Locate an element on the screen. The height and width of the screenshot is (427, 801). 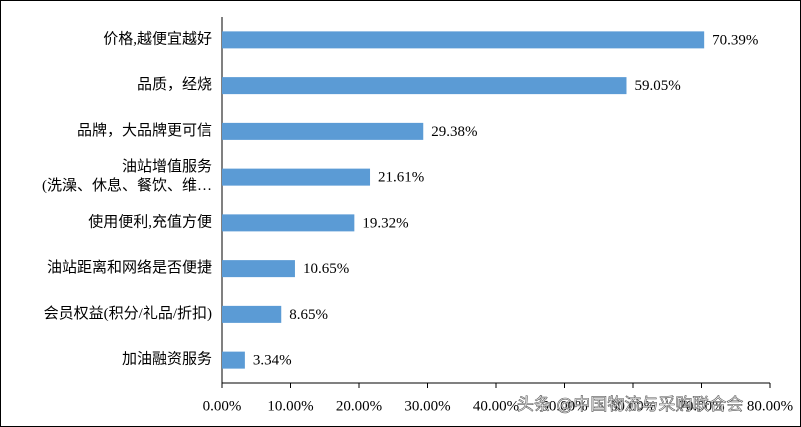
y-tick-label: 油站增值服务 is located at coordinates (167, 166).